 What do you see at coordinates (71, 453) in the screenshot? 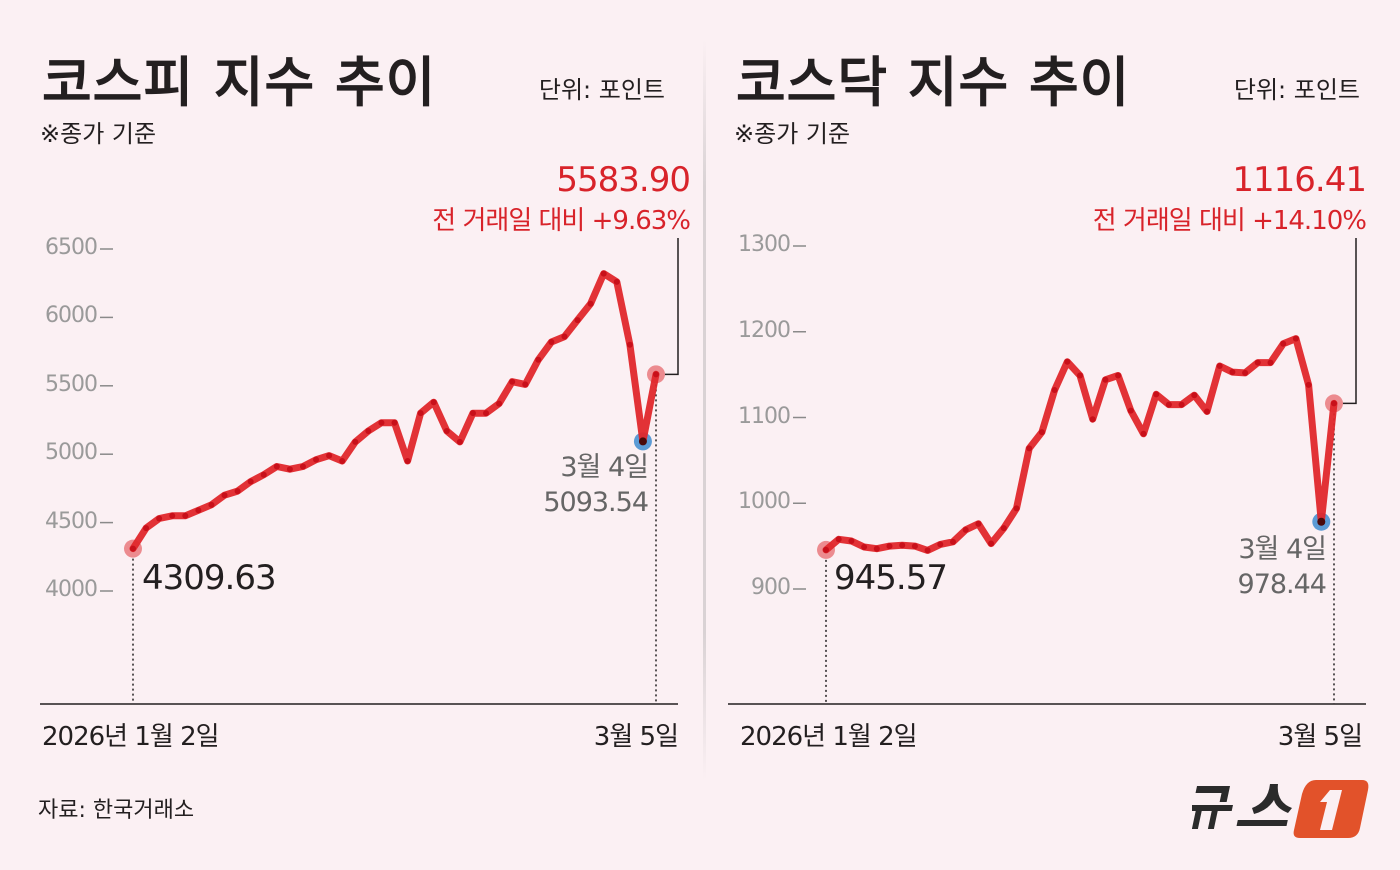
I see `kospi-y-tick-label: 5000` at bounding box center [71, 453].